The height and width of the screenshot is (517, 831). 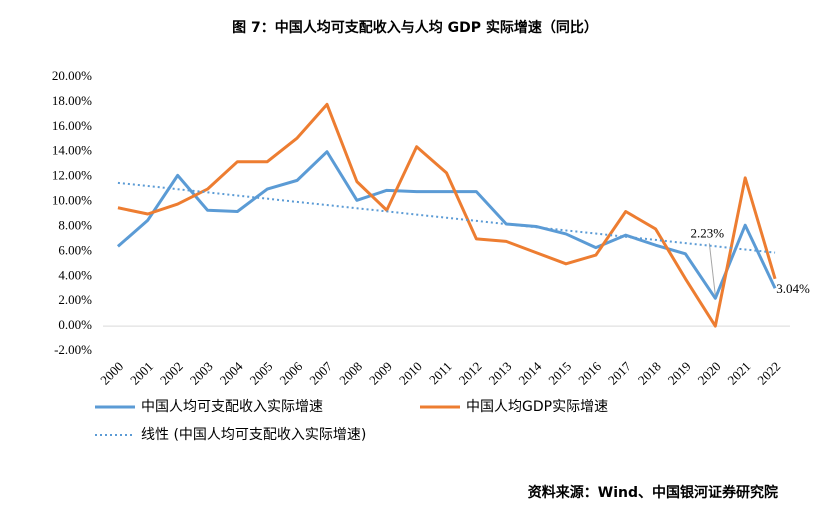 I want to click on x-tick-label: 2022, so click(x=768, y=373).